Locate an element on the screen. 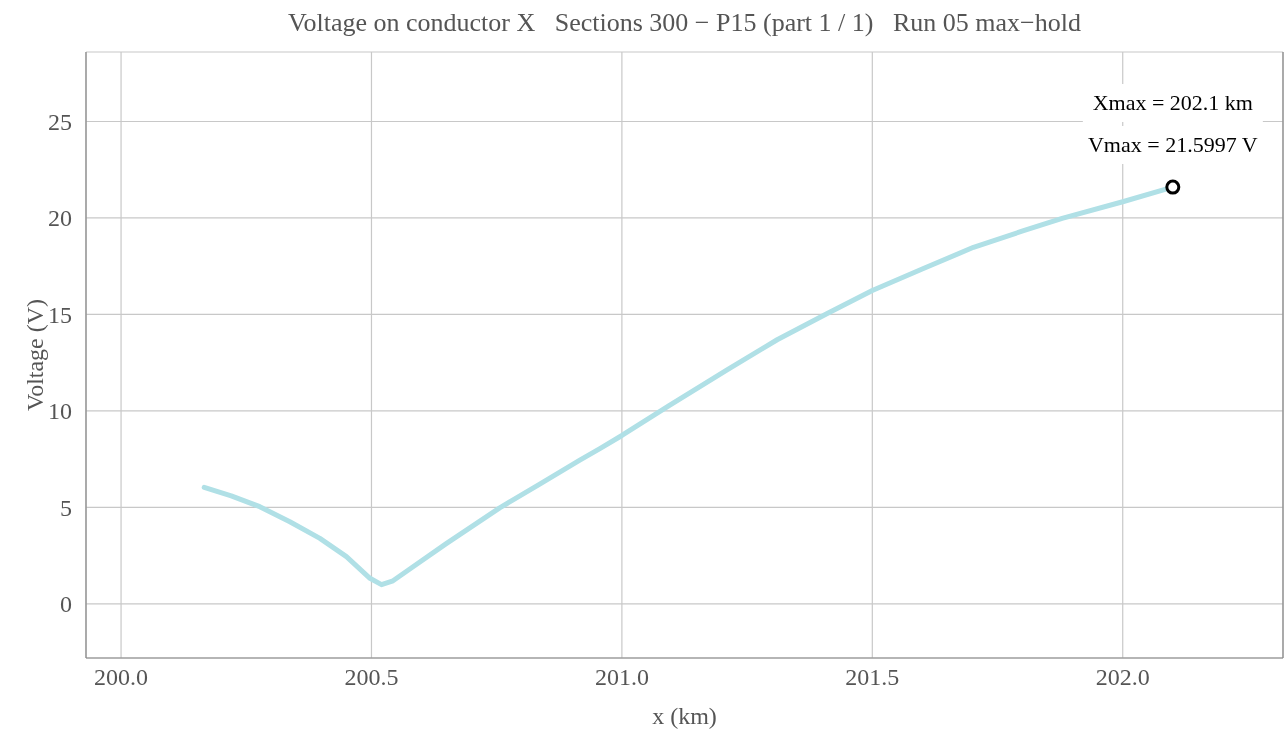  x-tick-label: 201.5 is located at coordinates (872, 677).